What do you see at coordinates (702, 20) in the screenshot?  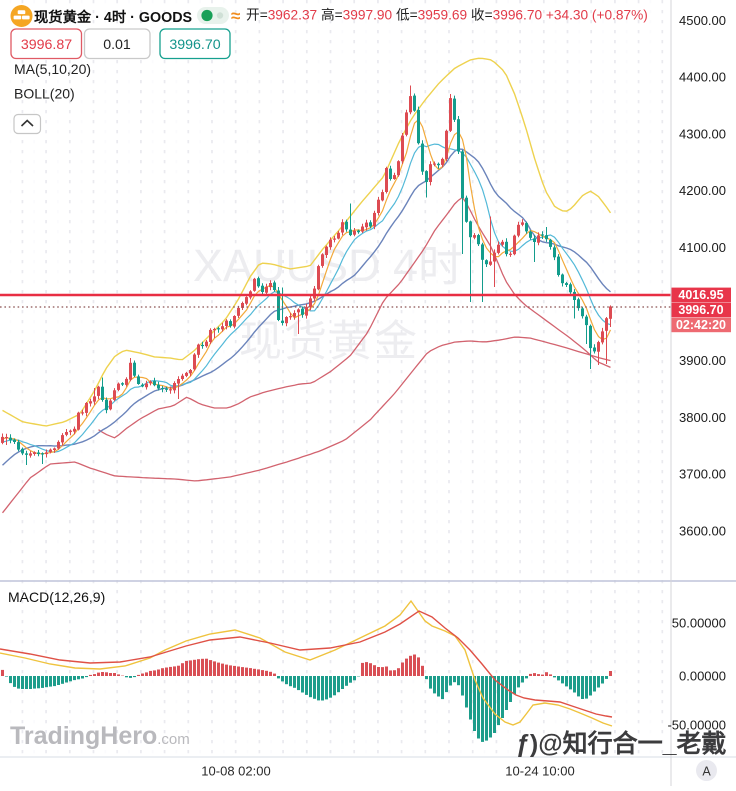 I see `svg-text: 4500.00` at bounding box center [702, 20].